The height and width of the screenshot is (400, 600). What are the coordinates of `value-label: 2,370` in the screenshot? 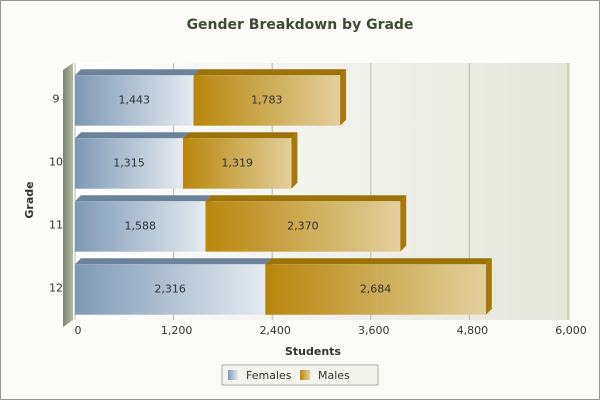 It's located at (303, 226).